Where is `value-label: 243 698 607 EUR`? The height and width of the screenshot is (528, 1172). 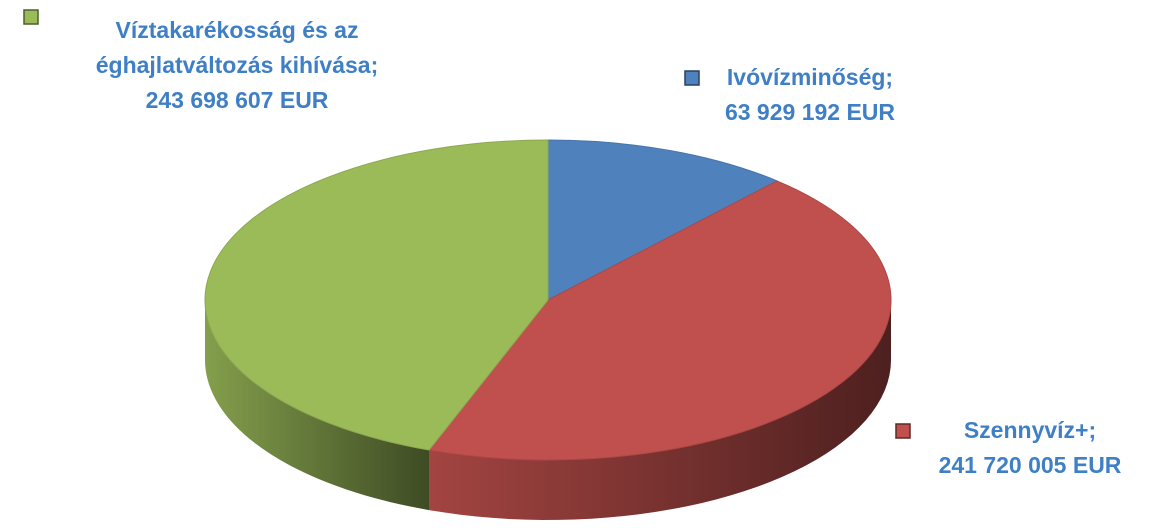 value-label: 243 698 607 EUR is located at coordinates (237, 100).